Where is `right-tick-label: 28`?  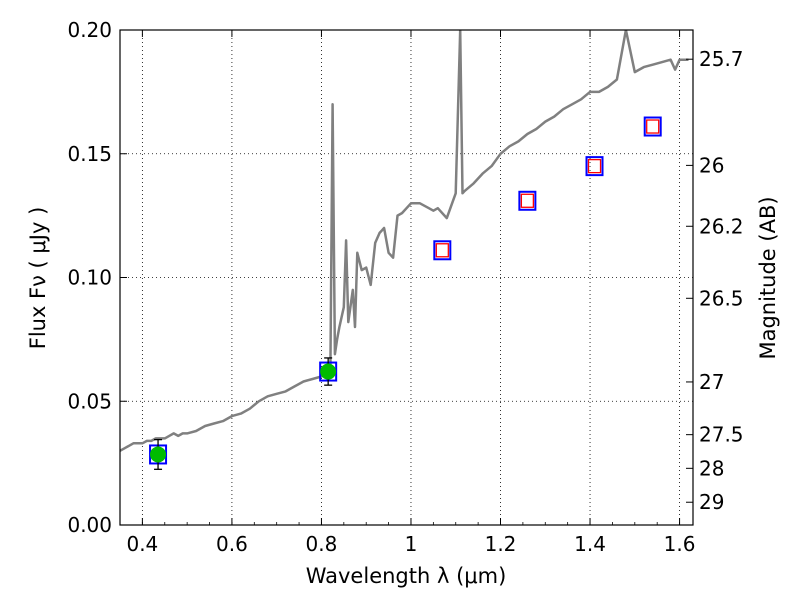
right-tick-label: 28 is located at coordinates (711, 468).